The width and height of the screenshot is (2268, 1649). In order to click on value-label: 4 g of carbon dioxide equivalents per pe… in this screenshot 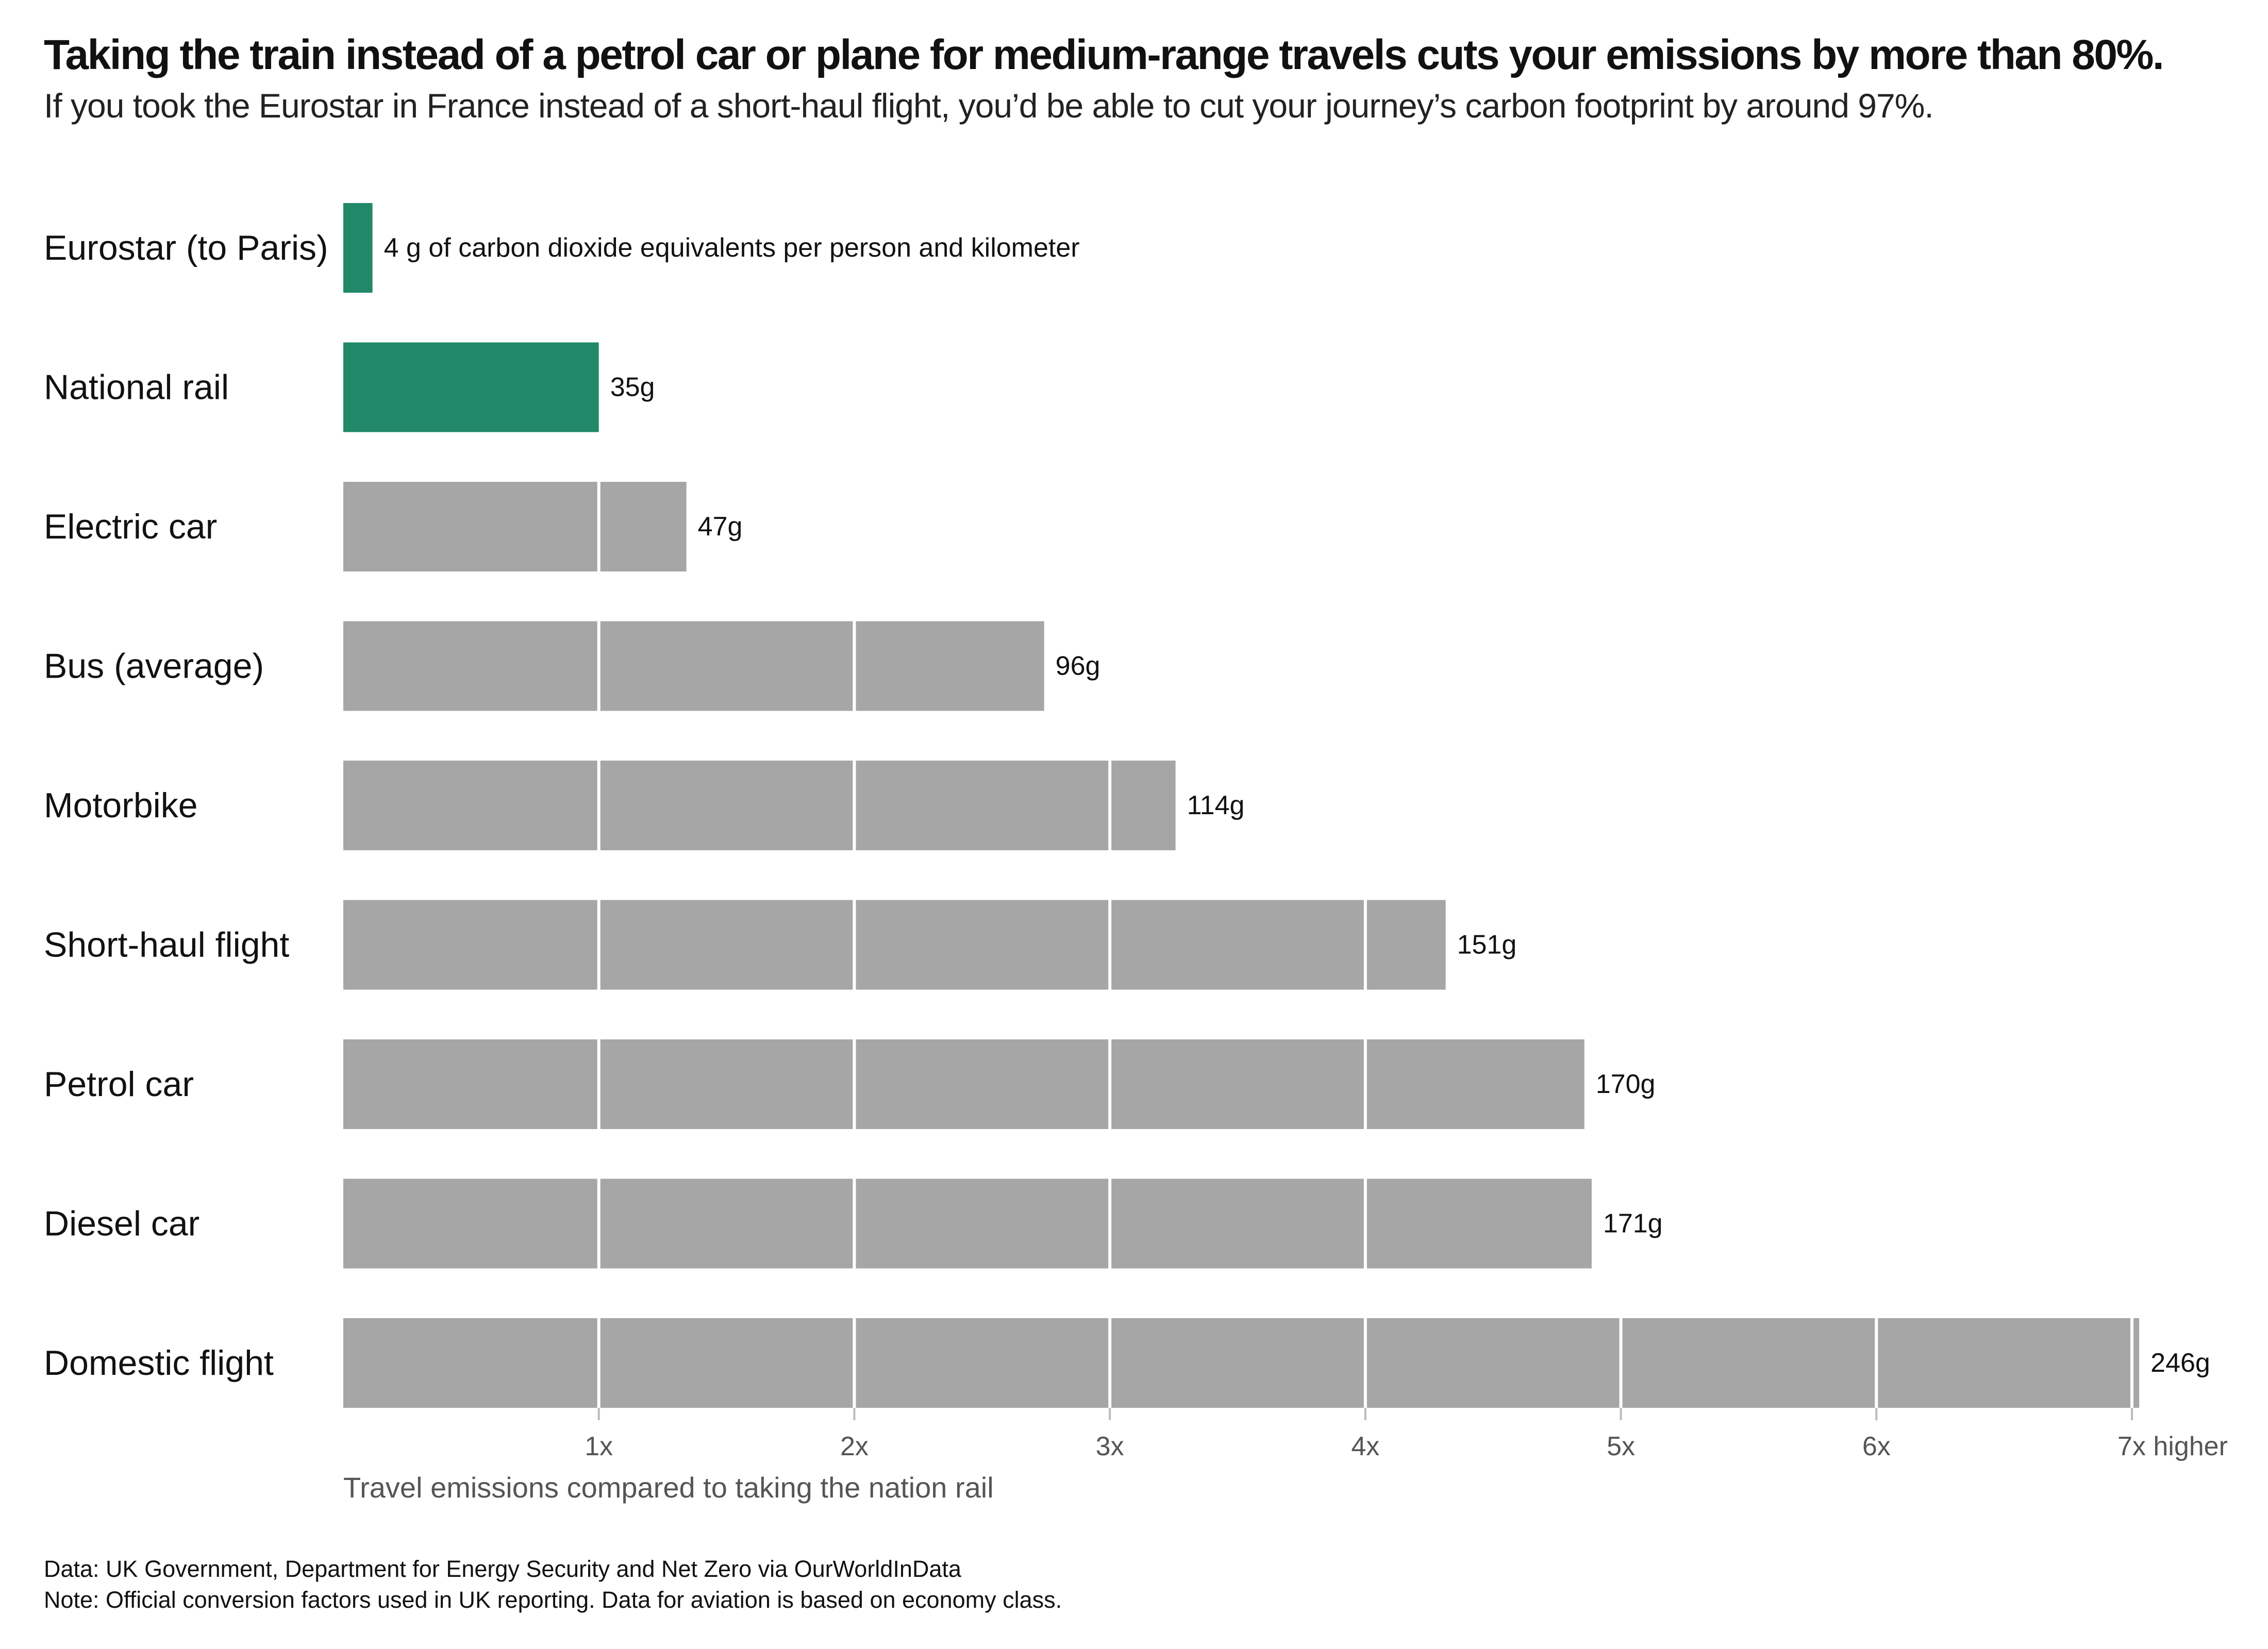, I will do `click(732, 248)`.